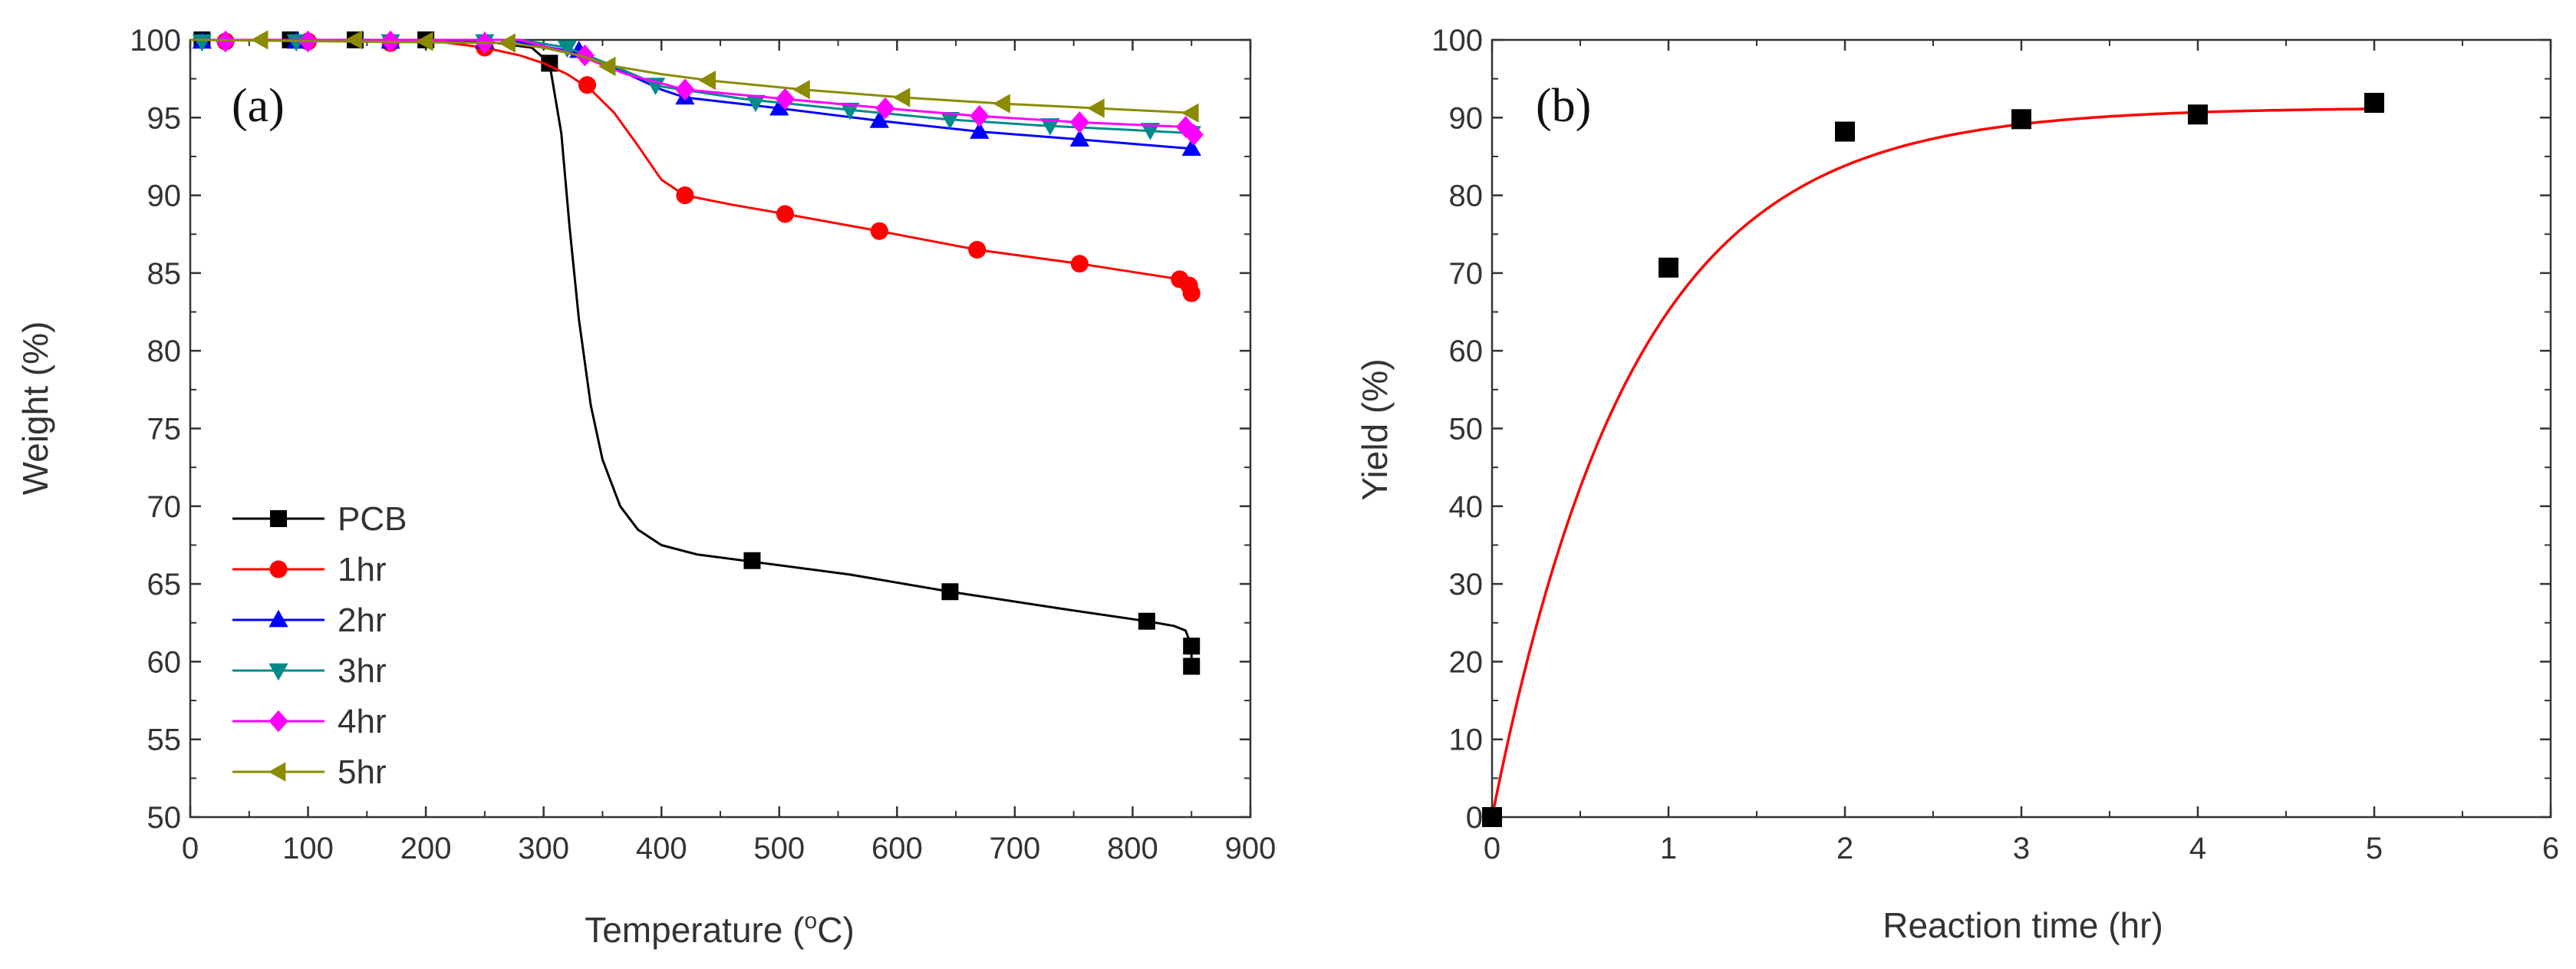  Describe the element at coordinates (897, 848) in the screenshot. I see `panel-a-x-tick-label: 600` at that location.